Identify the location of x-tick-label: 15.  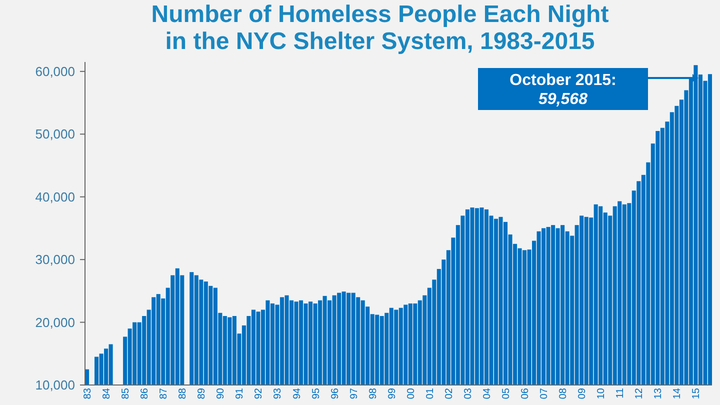
(696, 394).